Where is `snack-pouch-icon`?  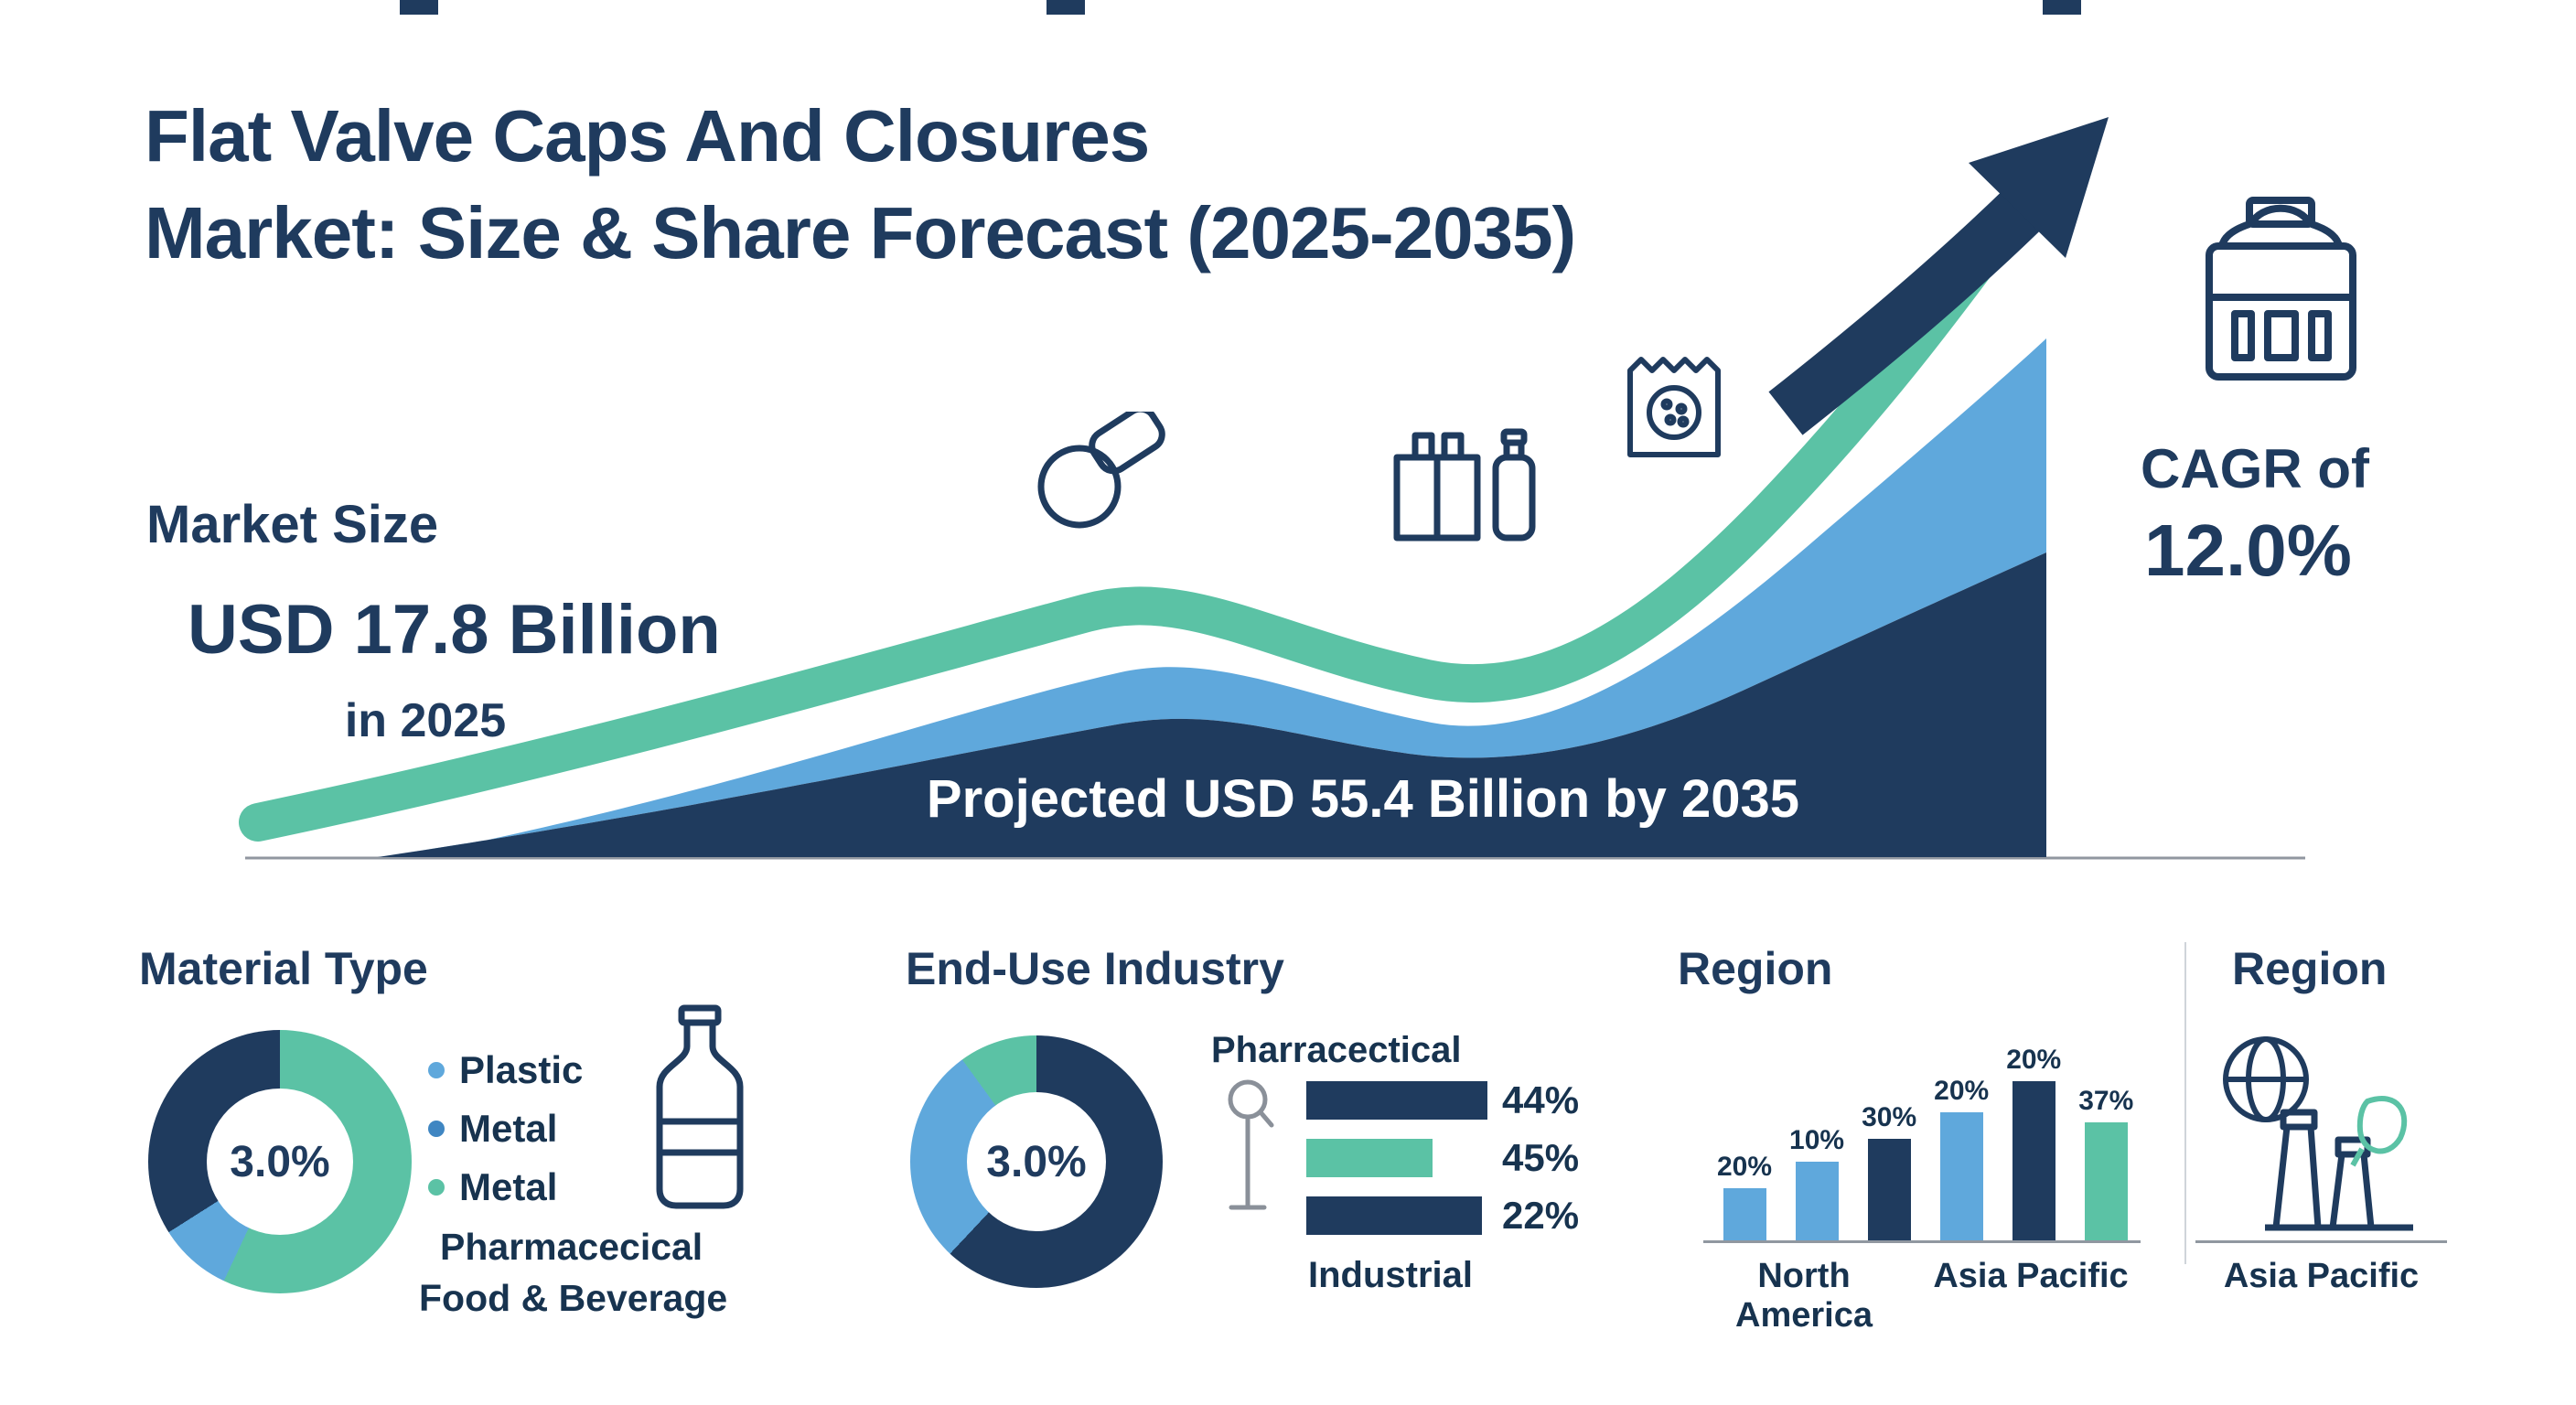 snack-pouch-icon is located at coordinates (1674, 407).